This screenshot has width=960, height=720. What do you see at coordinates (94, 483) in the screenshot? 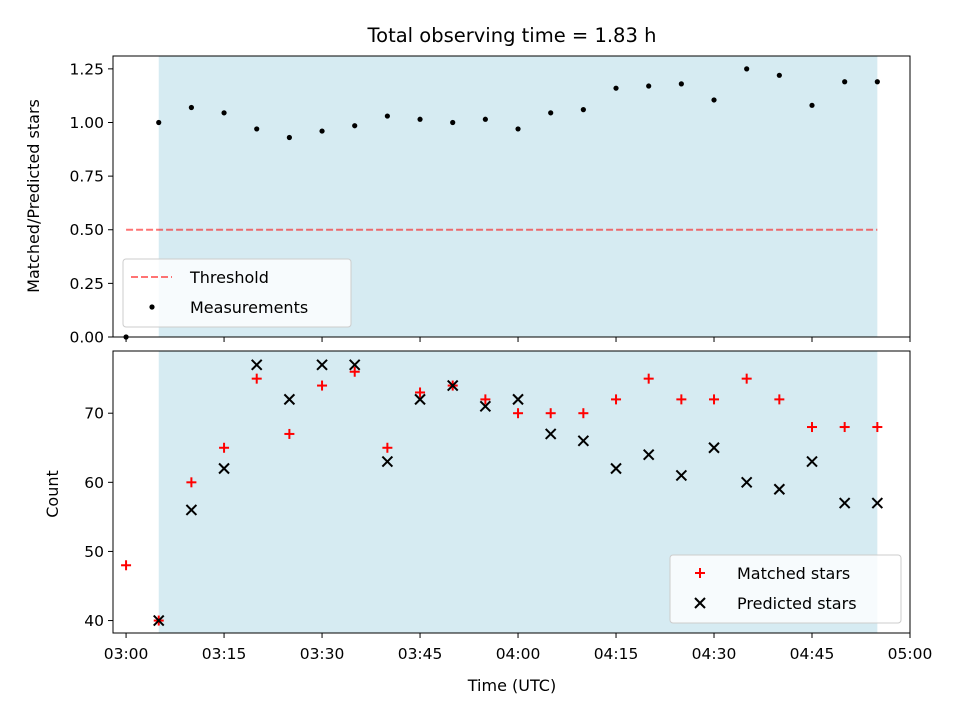
I see `count-y-tick-label: 60` at bounding box center [94, 483].